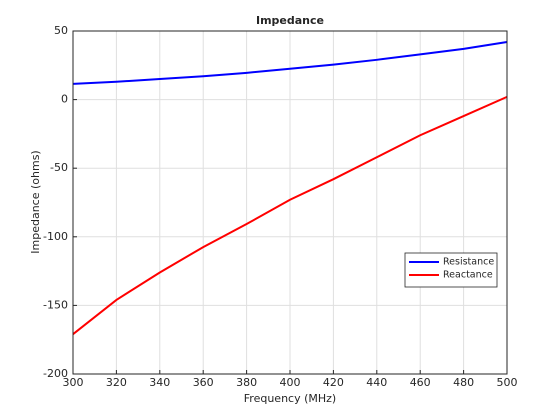 This screenshot has height=420, width=560. I want to click on y-tick-label: 0, so click(64, 99).